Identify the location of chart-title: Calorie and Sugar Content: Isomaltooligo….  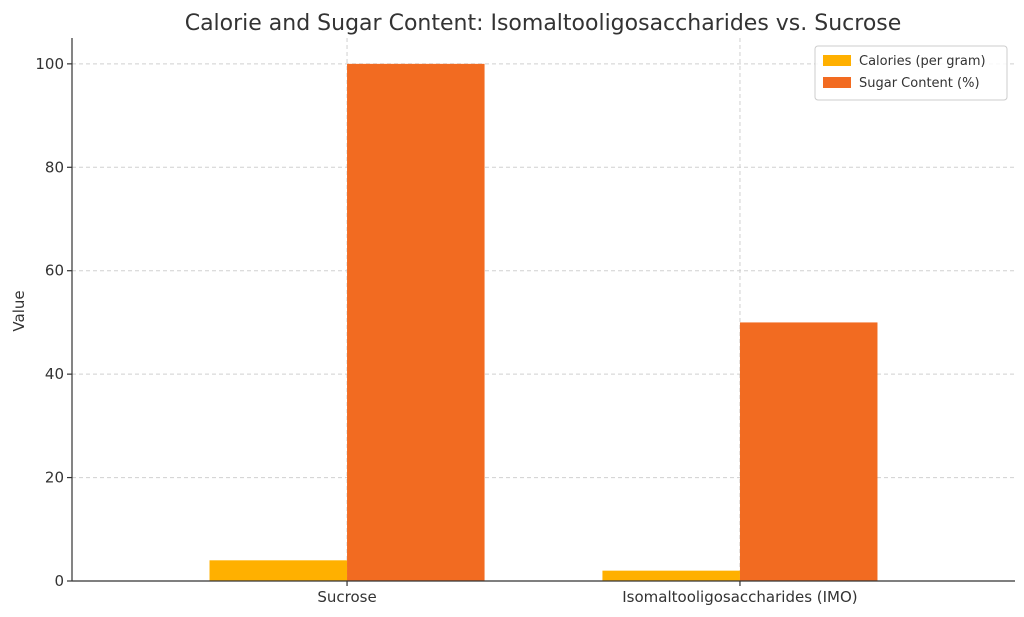
(543, 23).